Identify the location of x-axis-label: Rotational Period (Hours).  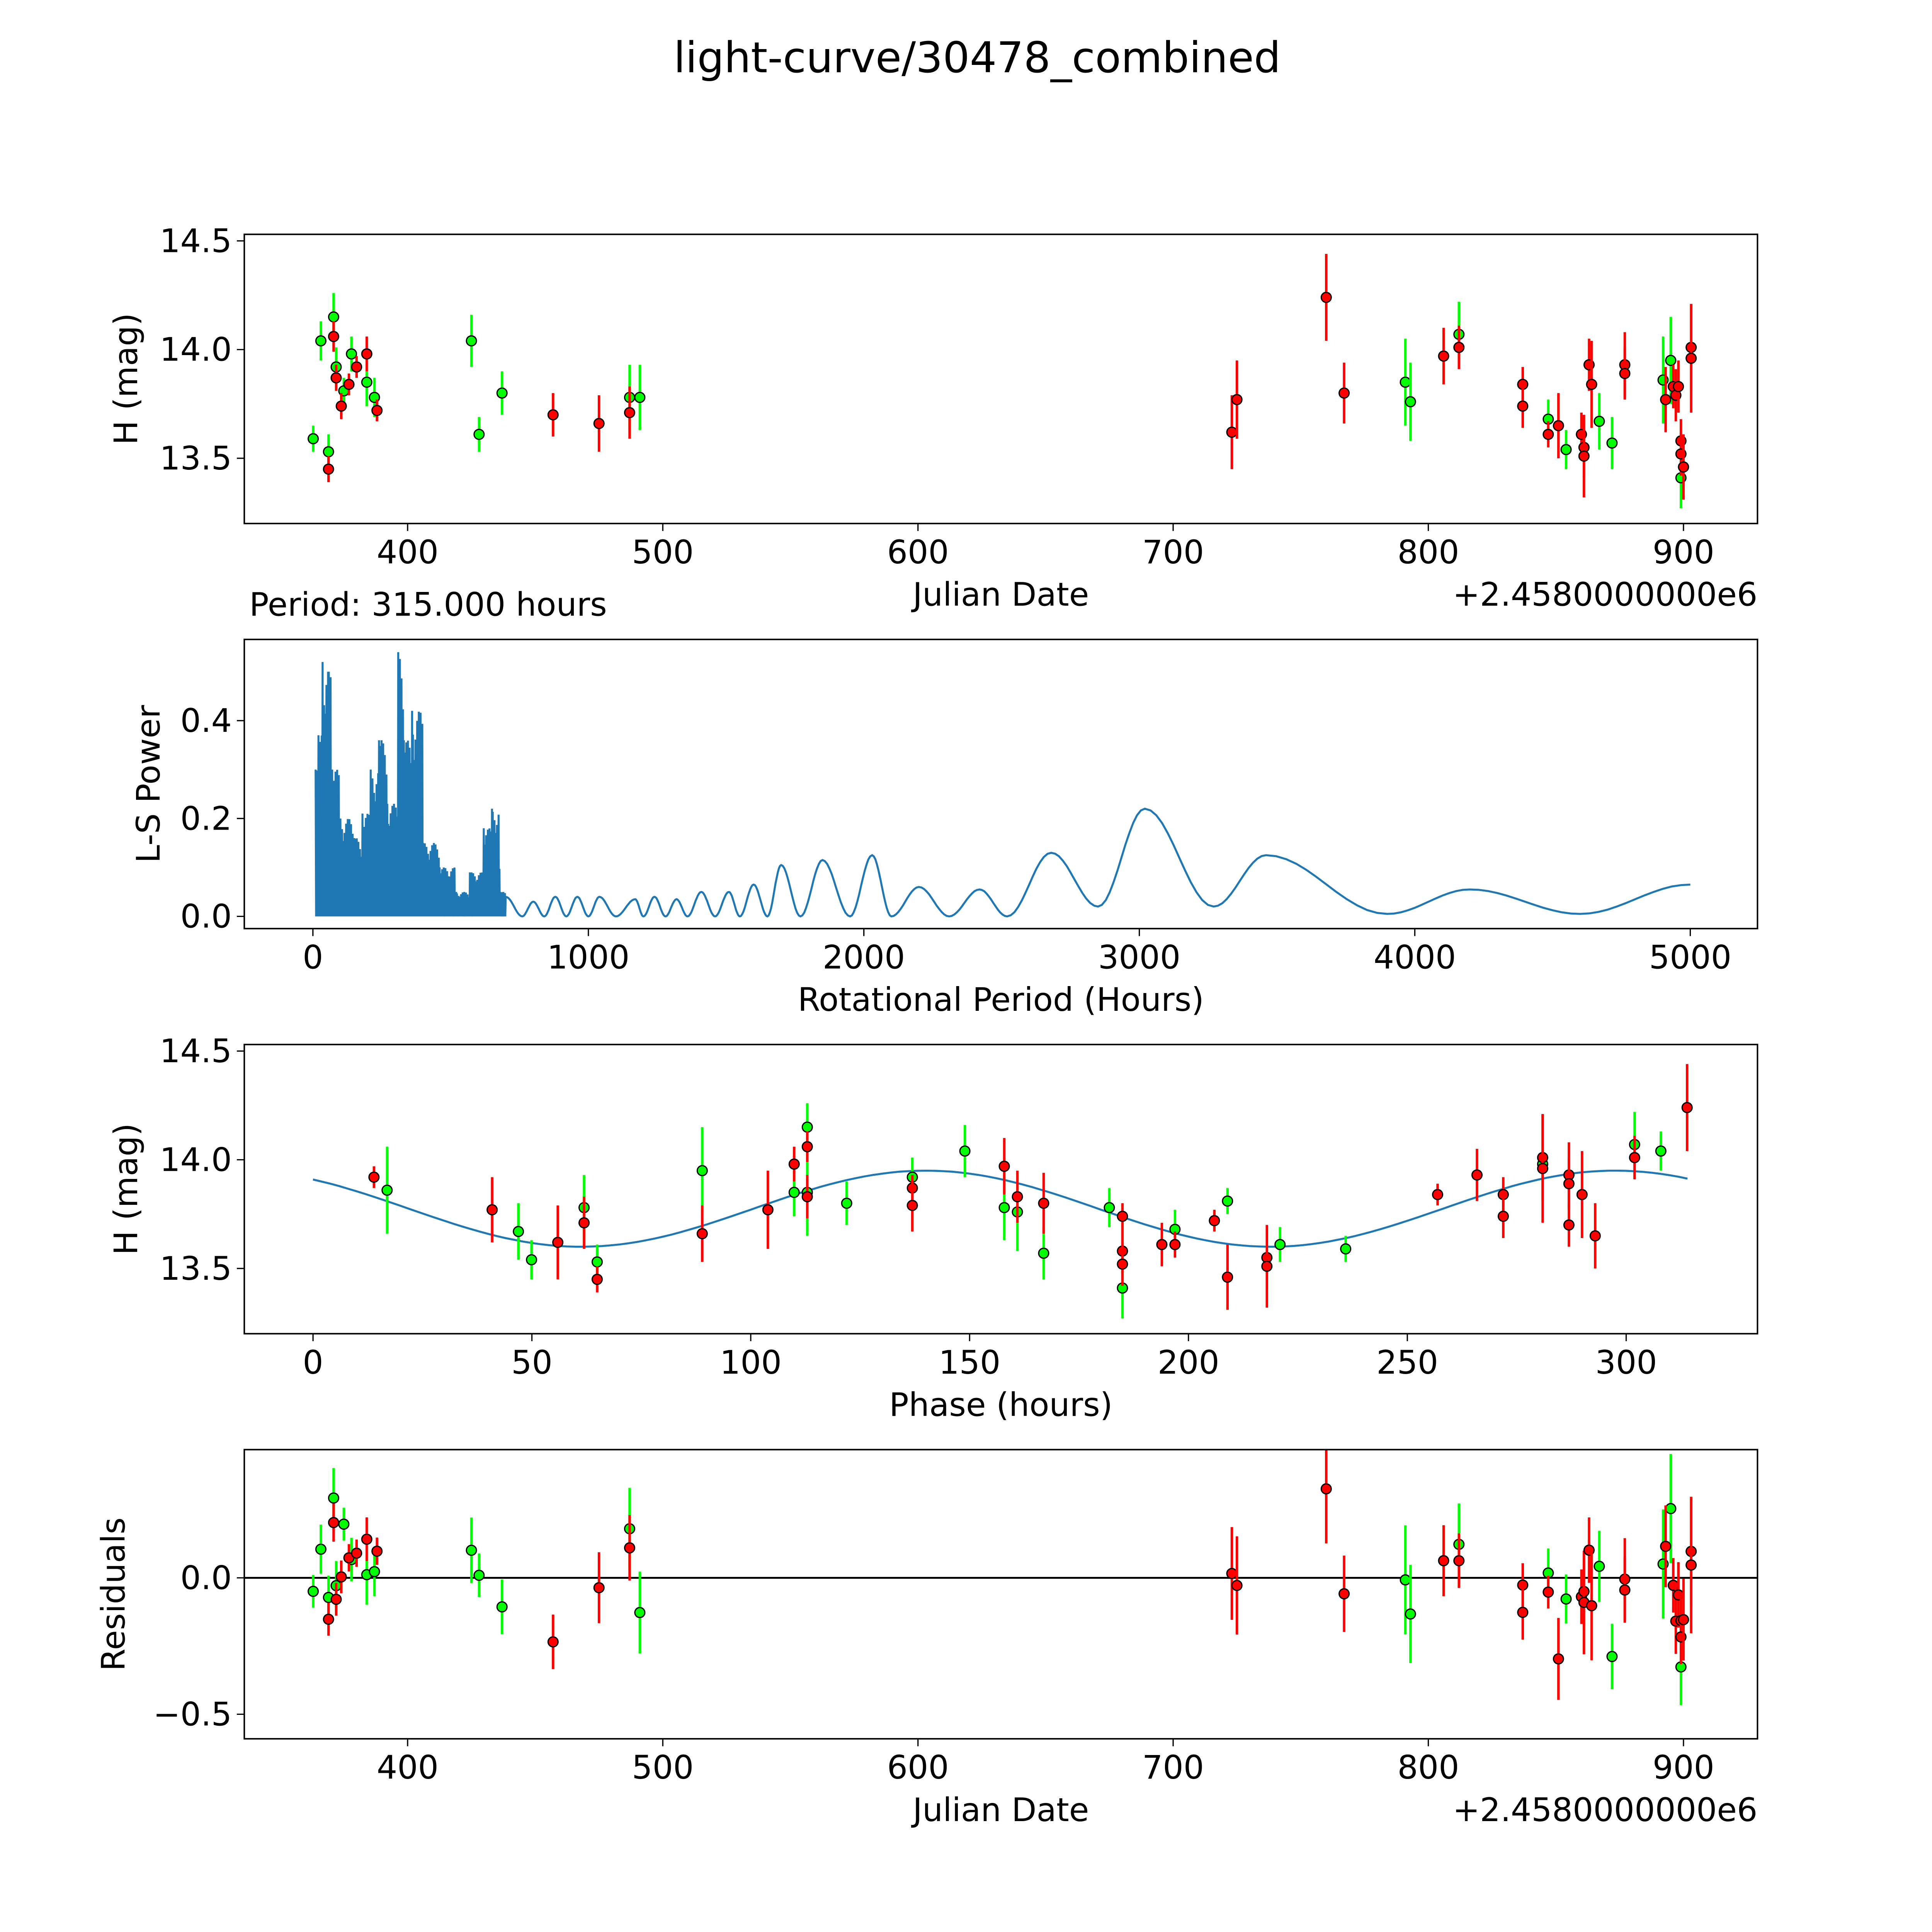
(1001, 1000).